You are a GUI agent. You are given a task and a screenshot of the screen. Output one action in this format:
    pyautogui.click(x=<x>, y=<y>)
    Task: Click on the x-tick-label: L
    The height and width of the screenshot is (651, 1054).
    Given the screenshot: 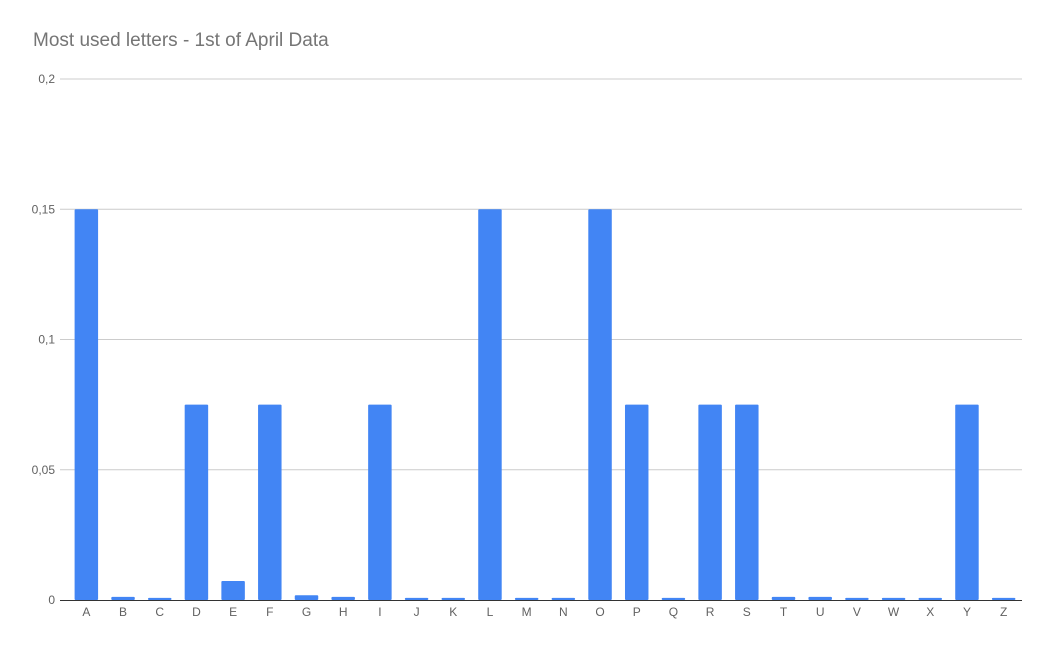 What is the action you would take?
    pyautogui.click(x=490, y=612)
    